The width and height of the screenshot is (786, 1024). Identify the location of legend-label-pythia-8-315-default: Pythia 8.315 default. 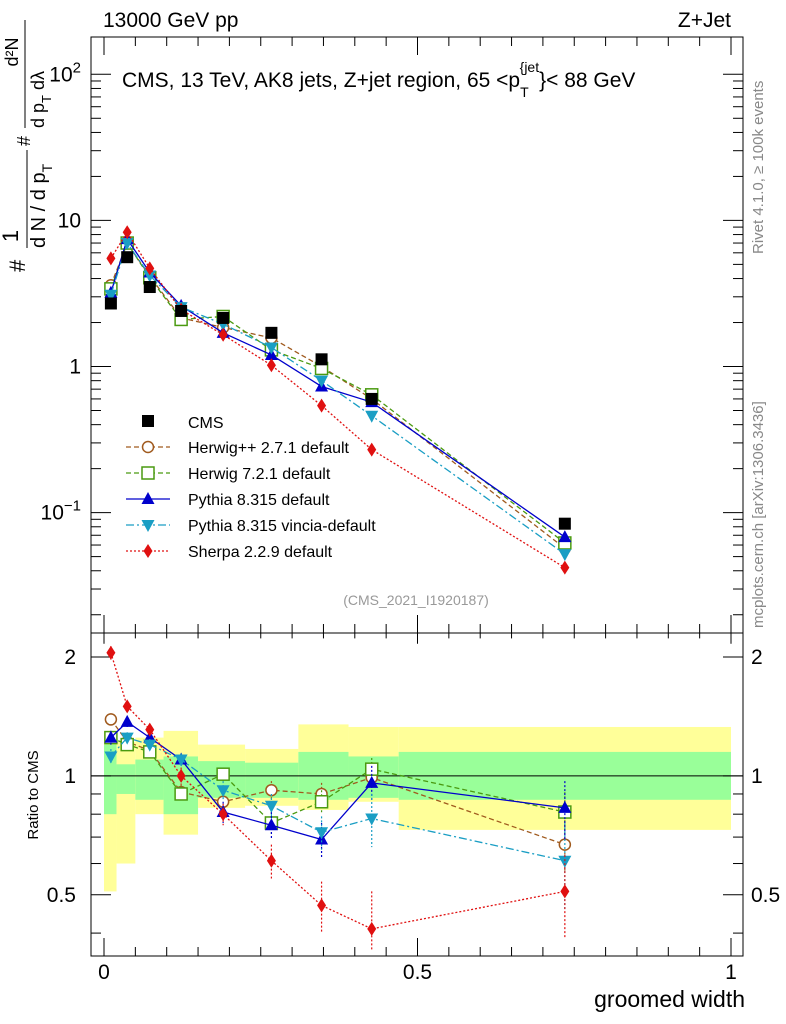
(259, 500).